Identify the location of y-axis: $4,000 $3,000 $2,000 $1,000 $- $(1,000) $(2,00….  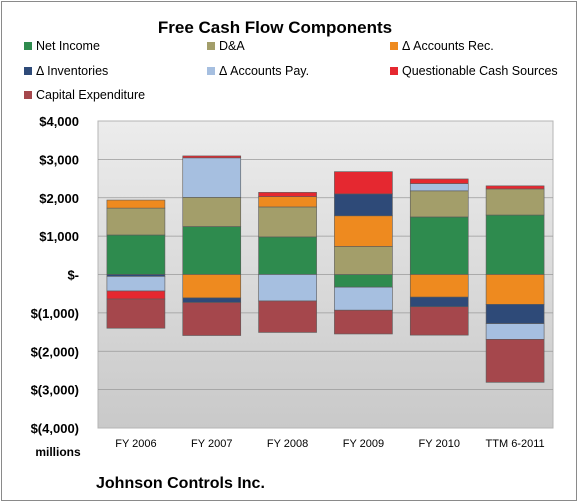
(55, 275).